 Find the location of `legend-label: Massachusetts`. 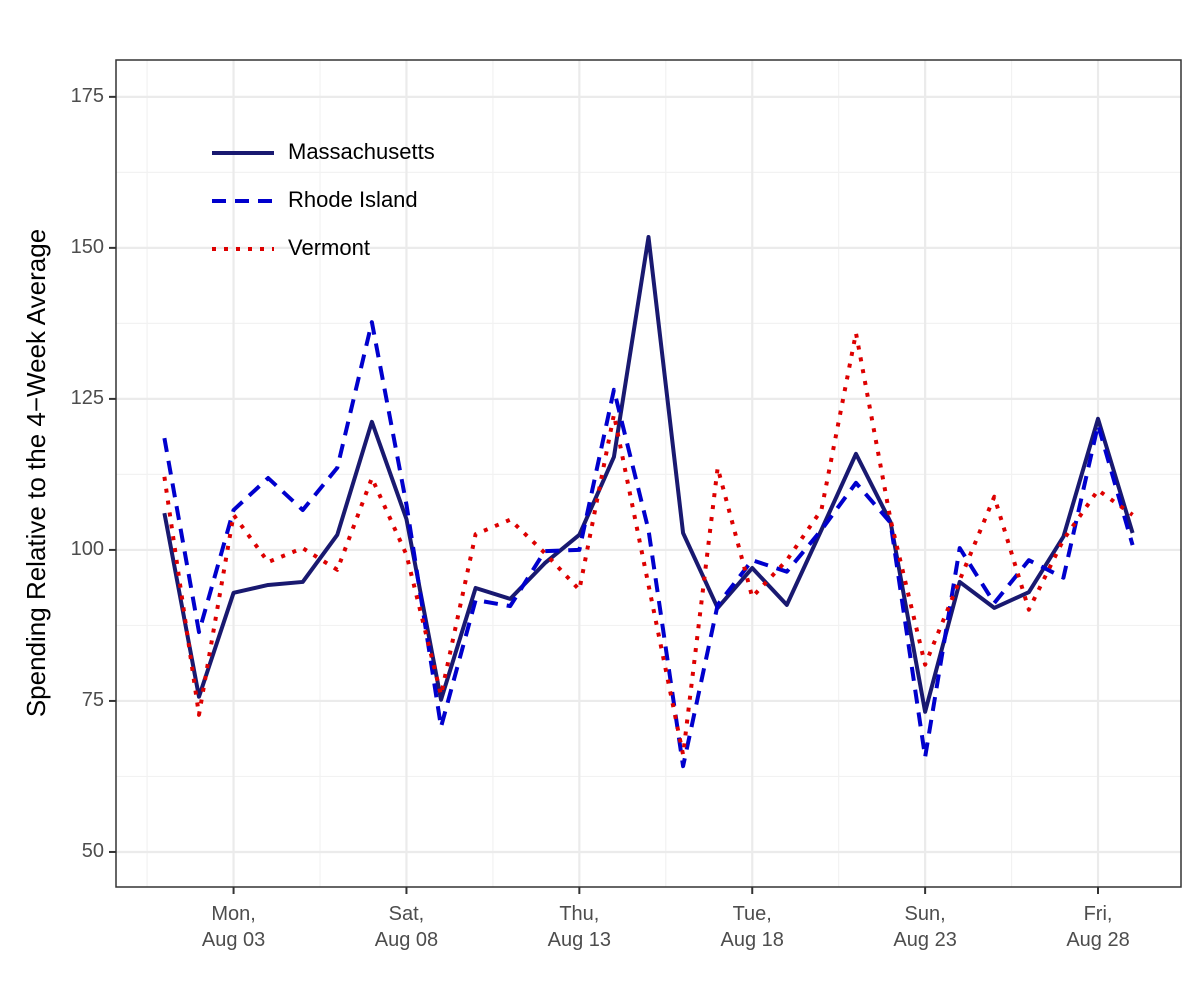

legend-label: Massachusetts is located at coordinates (361, 151).